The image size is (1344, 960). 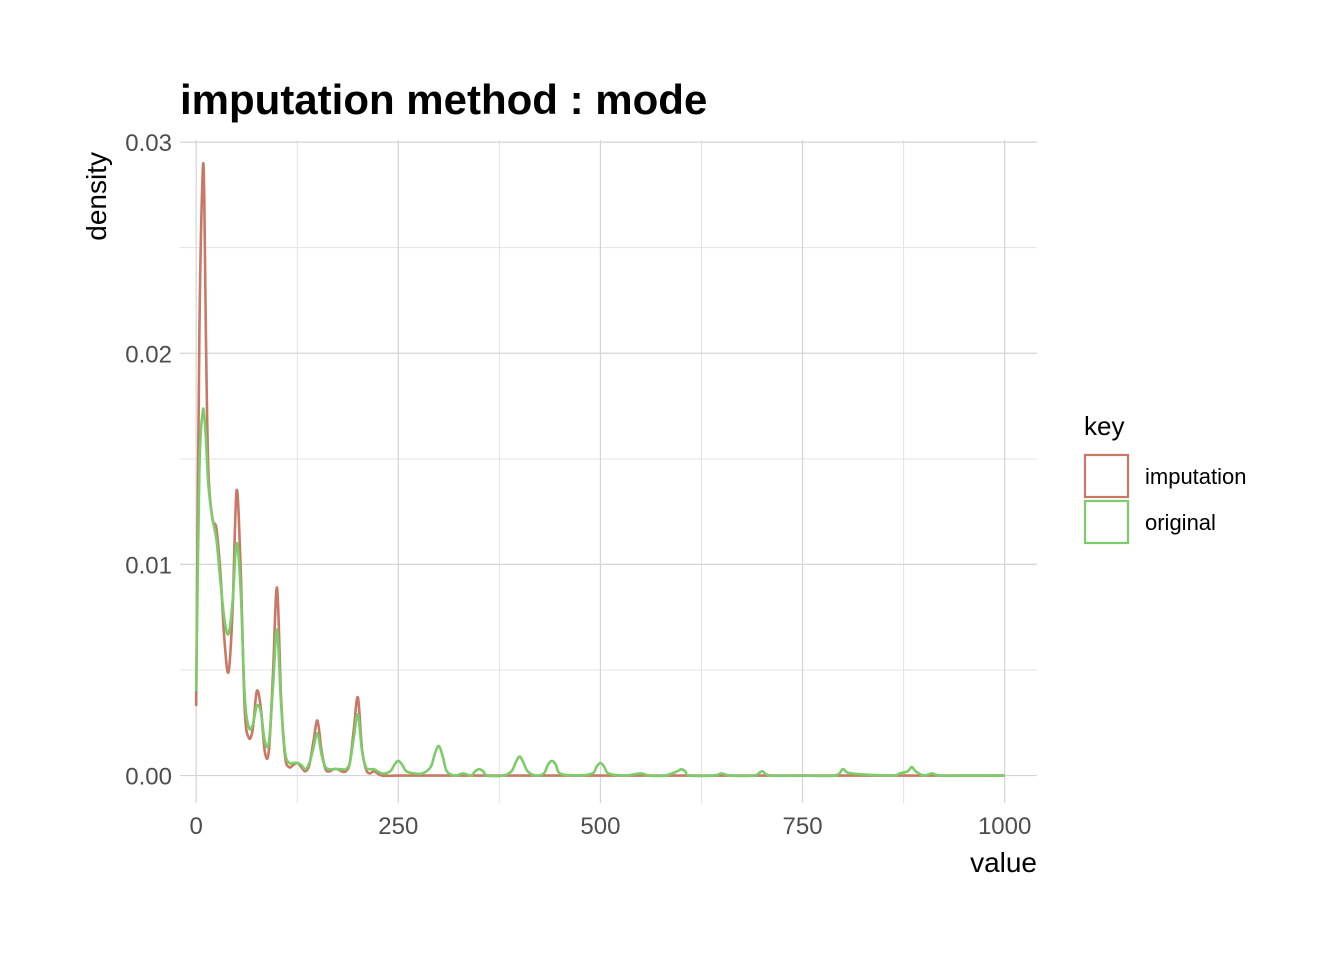 What do you see at coordinates (1104, 426) in the screenshot?
I see `legend-title: key` at bounding box center [1104, 426].